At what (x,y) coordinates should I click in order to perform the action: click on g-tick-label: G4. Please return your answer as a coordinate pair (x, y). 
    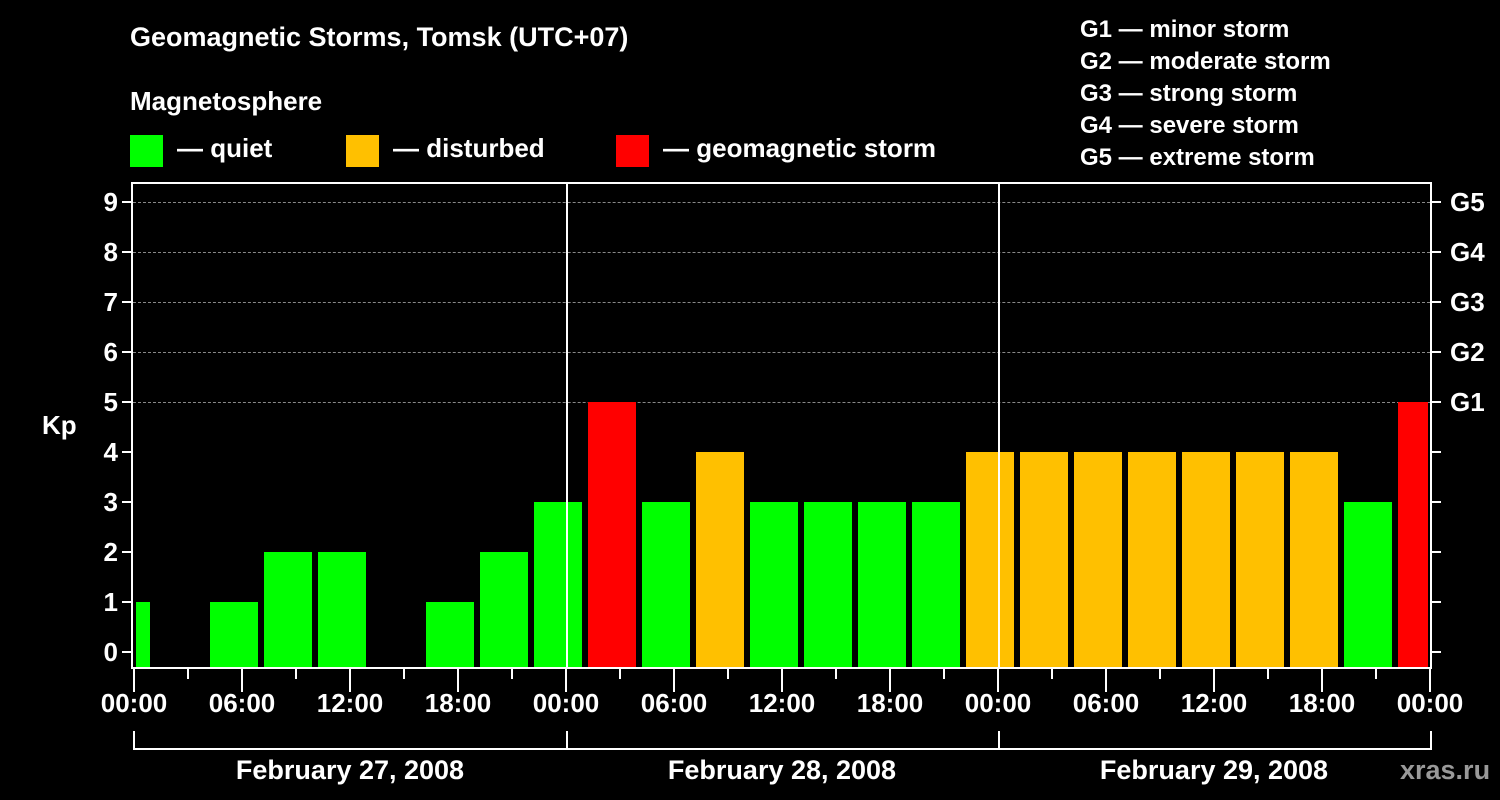
    Looking at the image, I should click on (1467, 252).